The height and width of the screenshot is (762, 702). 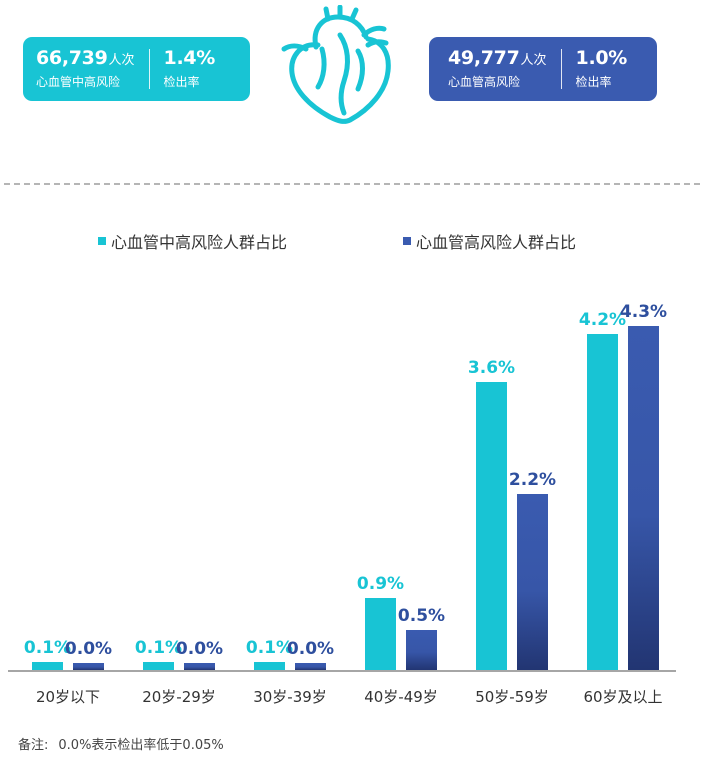 What do you see at coordinates (601, 57) in the screenshot?
I see `stat-rate: 1.0%` at bounding box center [601, 57].